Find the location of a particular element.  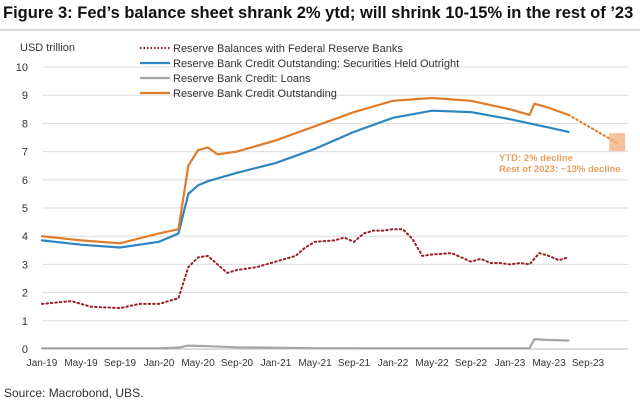

source-note: Source: Macrobond, UBS. is located at coordinates (74, 393).